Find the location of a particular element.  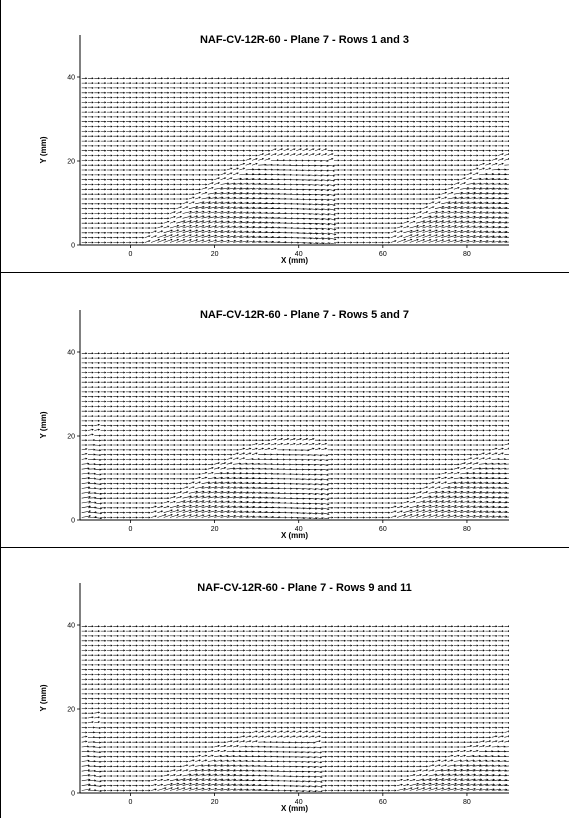

chart-title: NAF-CV-12R-60 - Plane 7 - Rows 5 and 7 is located at coordinates (304, 315).